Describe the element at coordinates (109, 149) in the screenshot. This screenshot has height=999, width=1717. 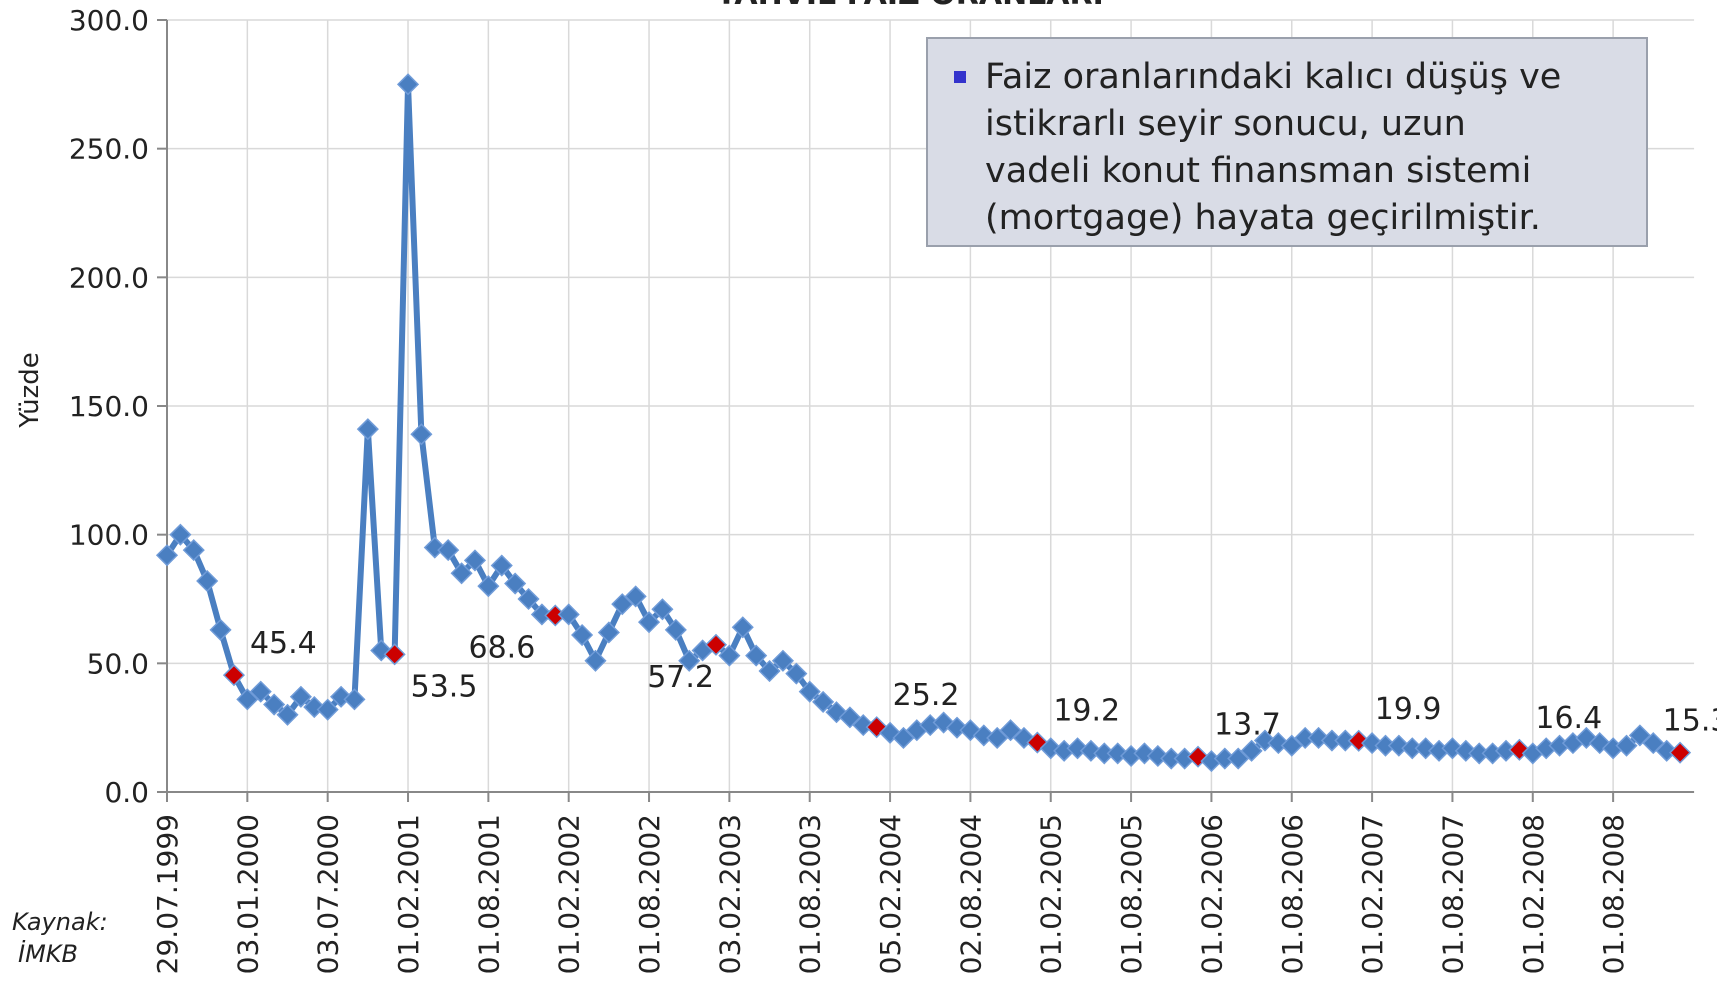
I see `y-tick-label: 250.0` at that location.